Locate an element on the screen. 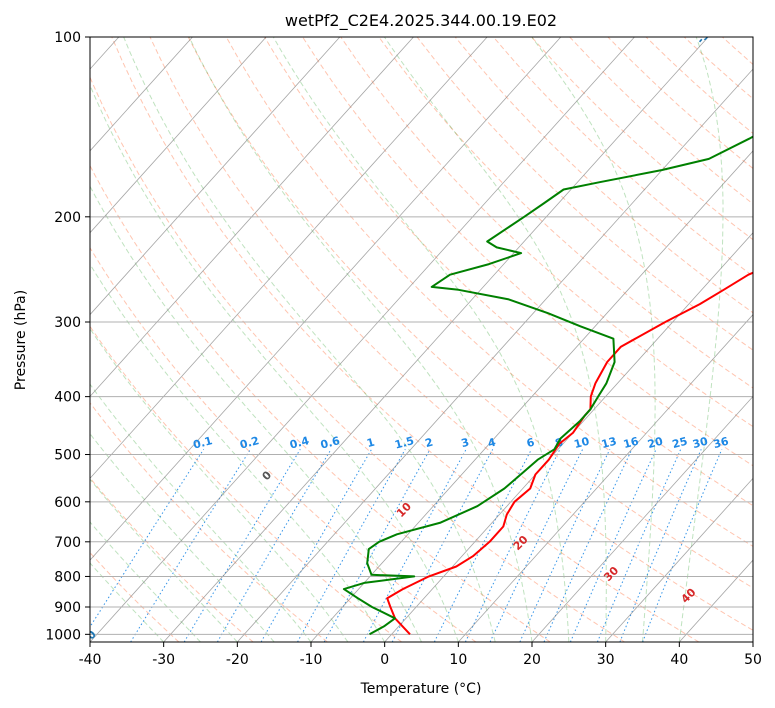 The height and width of the screenshot is (708, 775). y-tick-label: 400 is located at coordinates (67, 398).